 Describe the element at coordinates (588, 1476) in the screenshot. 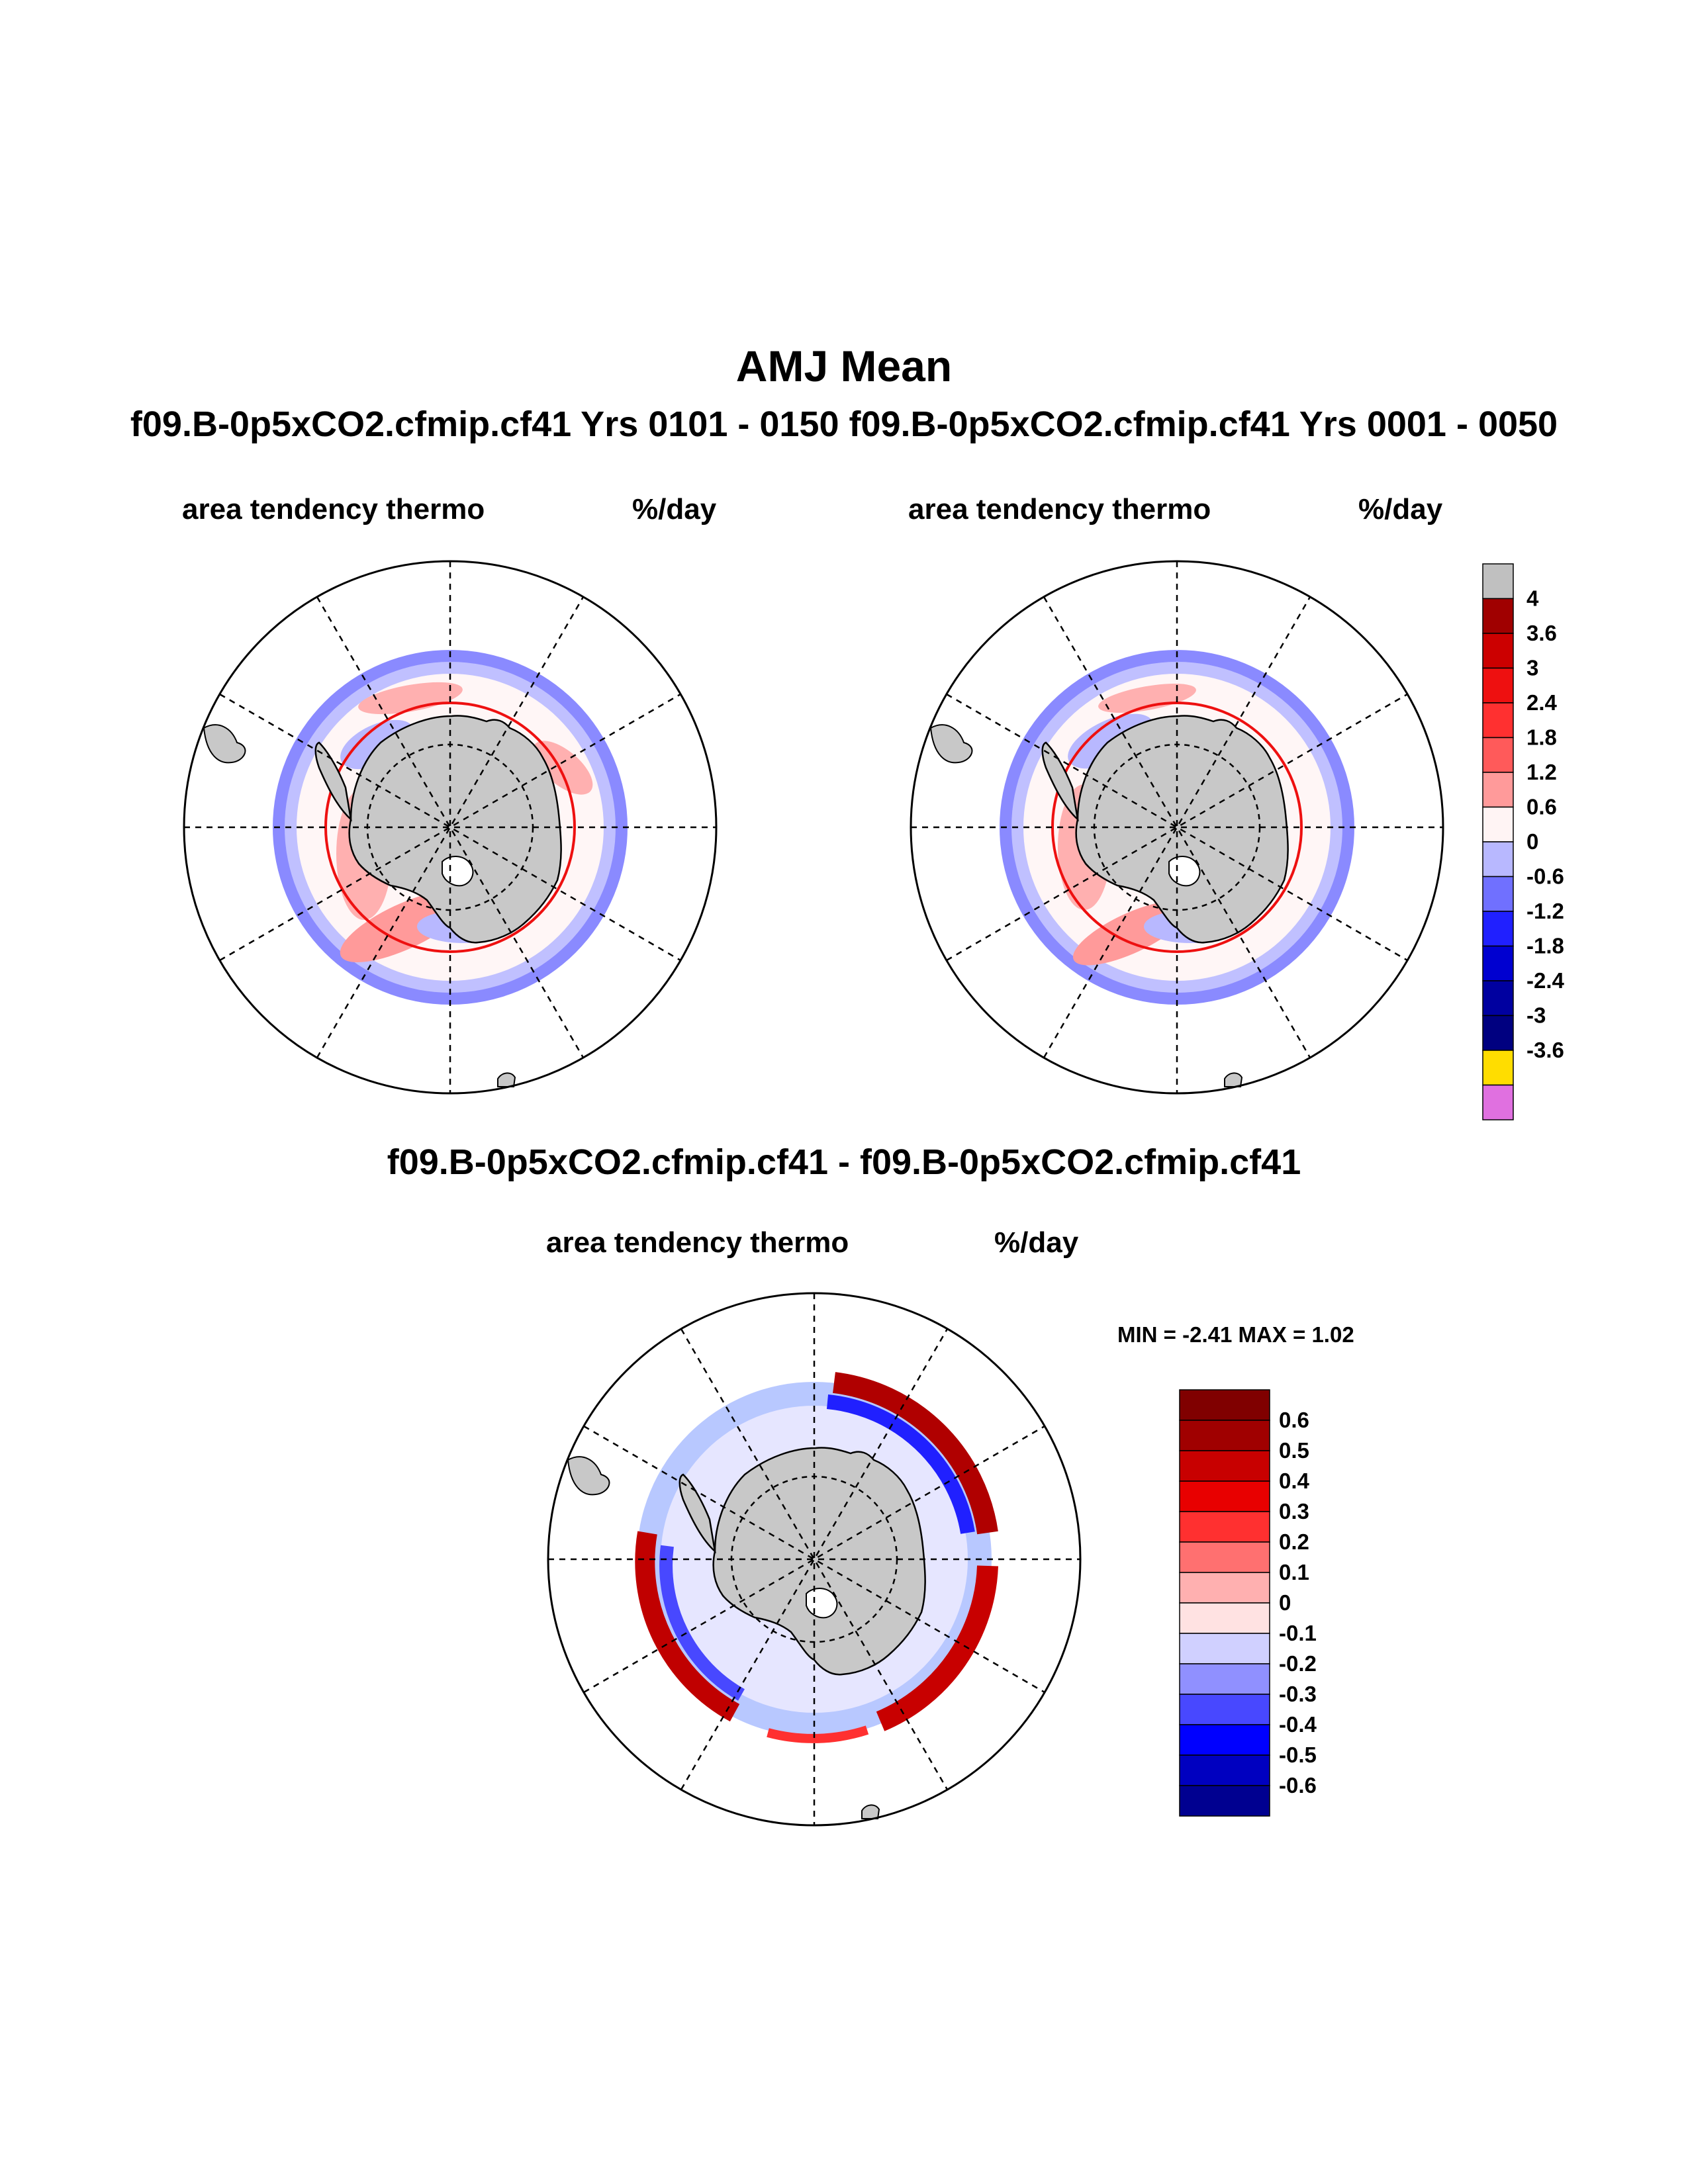

I see `diff-south-america` at that location.